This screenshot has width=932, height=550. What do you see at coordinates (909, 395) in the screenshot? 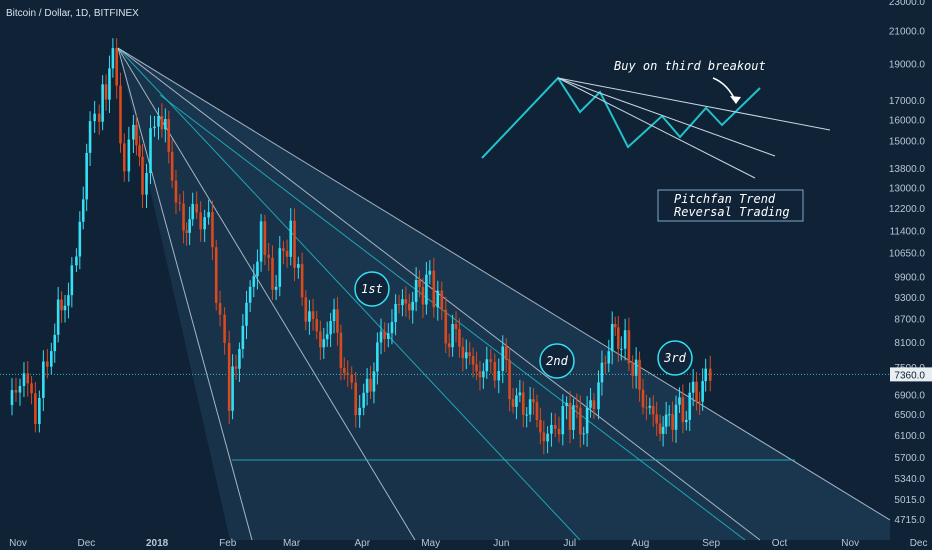
I see `price-tick-label: 6900.0` at bounding box center [909, 395].